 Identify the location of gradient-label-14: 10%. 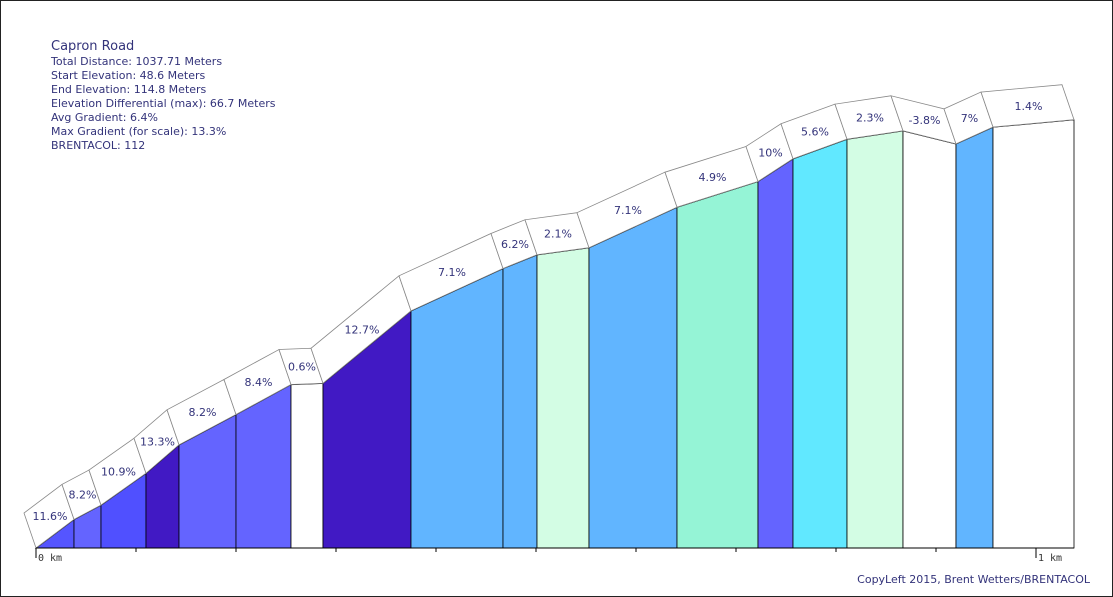
(770, 153).